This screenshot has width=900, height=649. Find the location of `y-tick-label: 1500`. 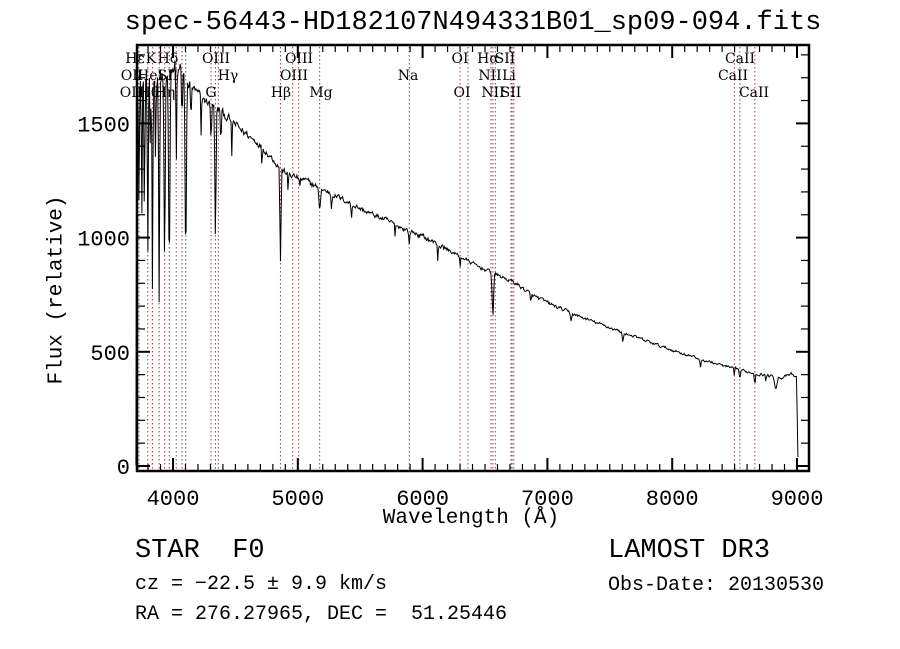

y-tick-label: 1500 is located at coordinates (103, 125).